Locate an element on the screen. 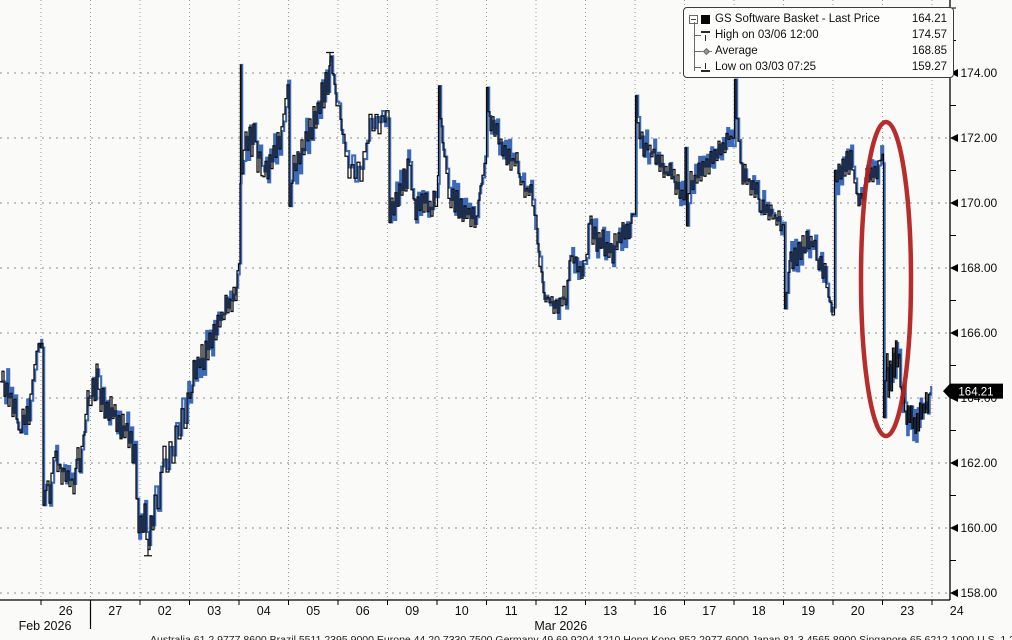 The image size is (1012, 640). x-day-label: 10 is located at coordinates (462, 611).